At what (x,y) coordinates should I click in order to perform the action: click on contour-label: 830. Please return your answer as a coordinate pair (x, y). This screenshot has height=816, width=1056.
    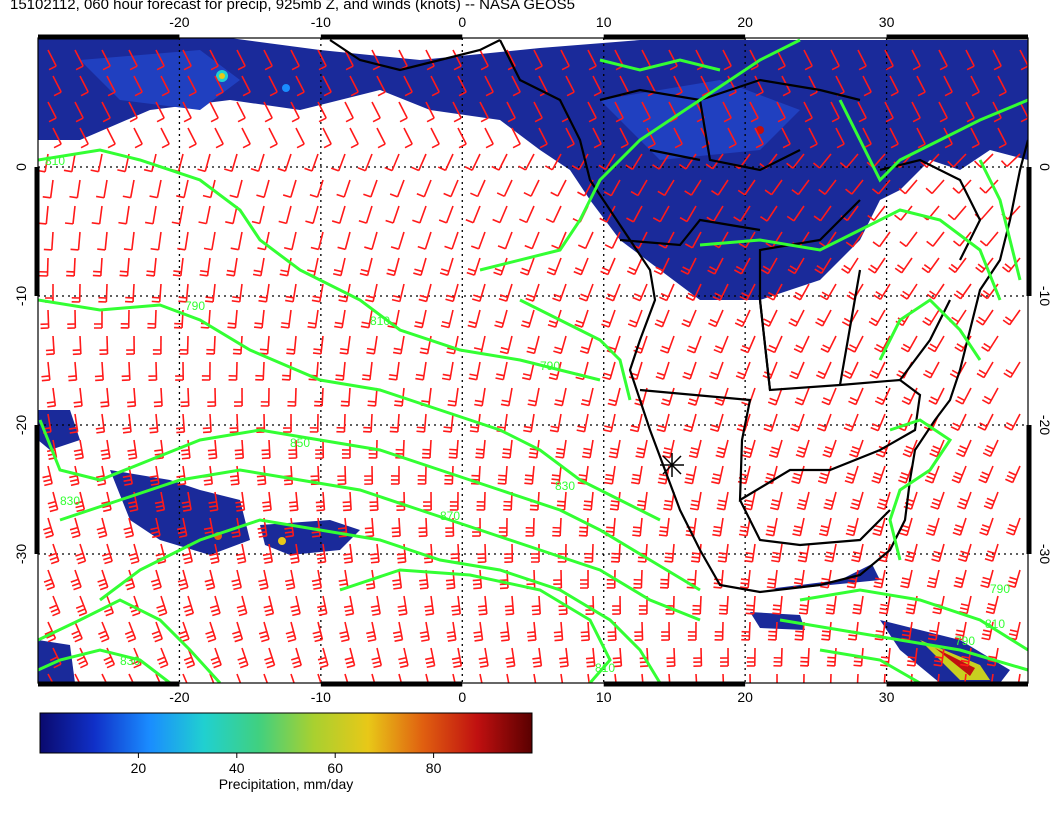
    Looking at the image, I should click on (565, 486).